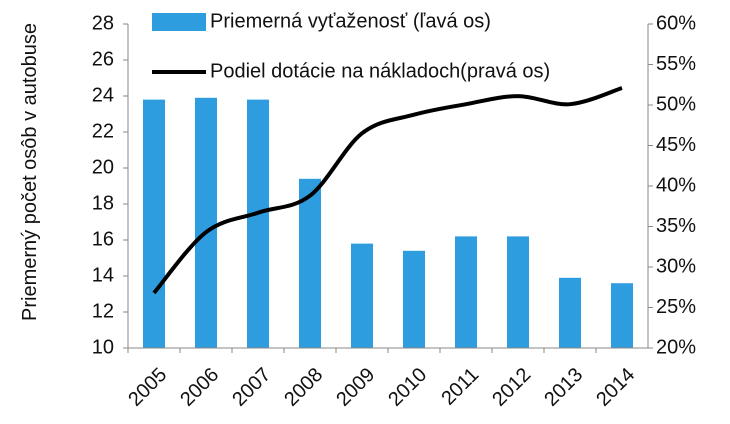 The width and height of the screenshot is (730, 424). I want to click on y-tick-label: 28, so click(103, 23).